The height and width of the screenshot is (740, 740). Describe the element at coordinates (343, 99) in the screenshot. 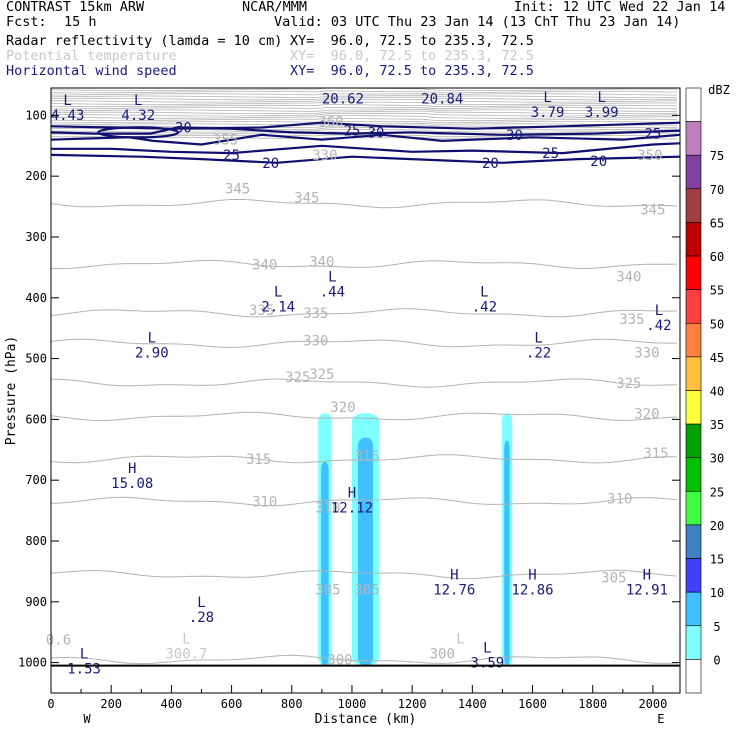

I see `wind-label: 20.62` at that location.